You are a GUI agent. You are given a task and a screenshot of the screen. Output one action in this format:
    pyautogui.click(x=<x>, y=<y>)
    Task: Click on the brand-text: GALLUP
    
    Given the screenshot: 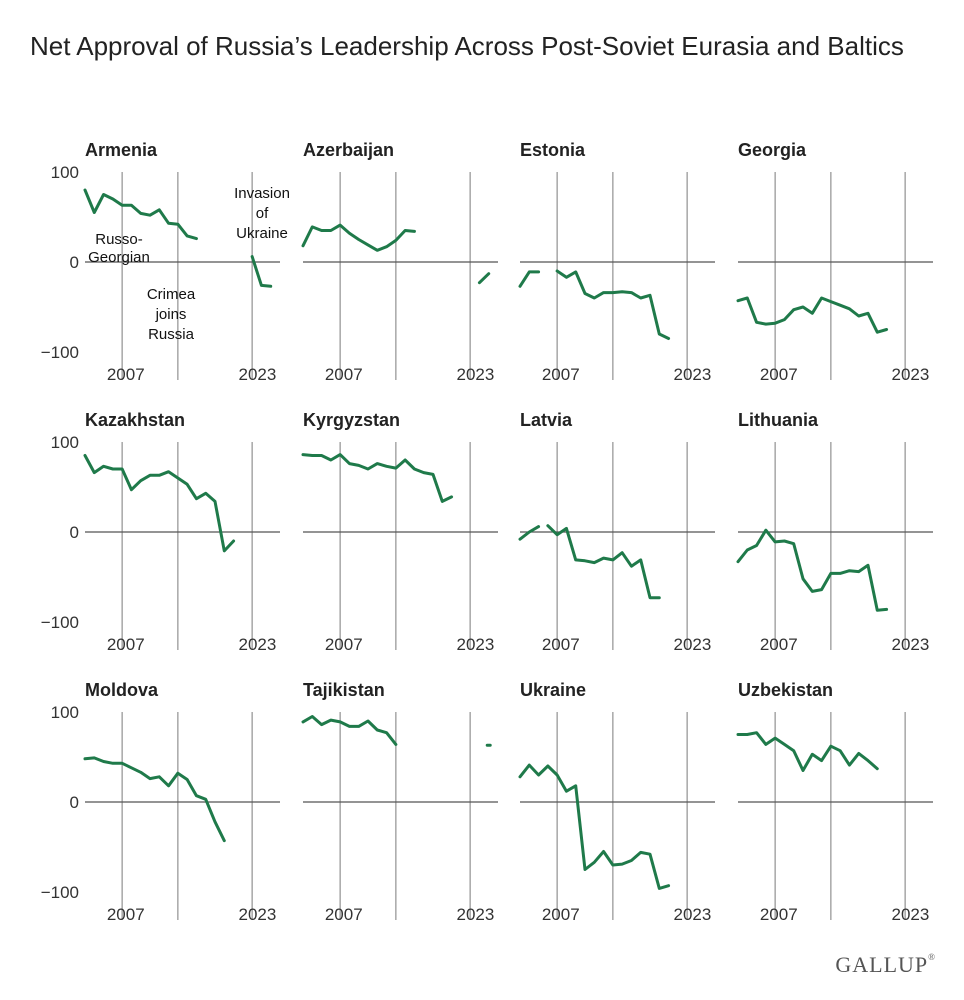 What is the action you would take?
    pyautogui.click(x=882, y=964)
    